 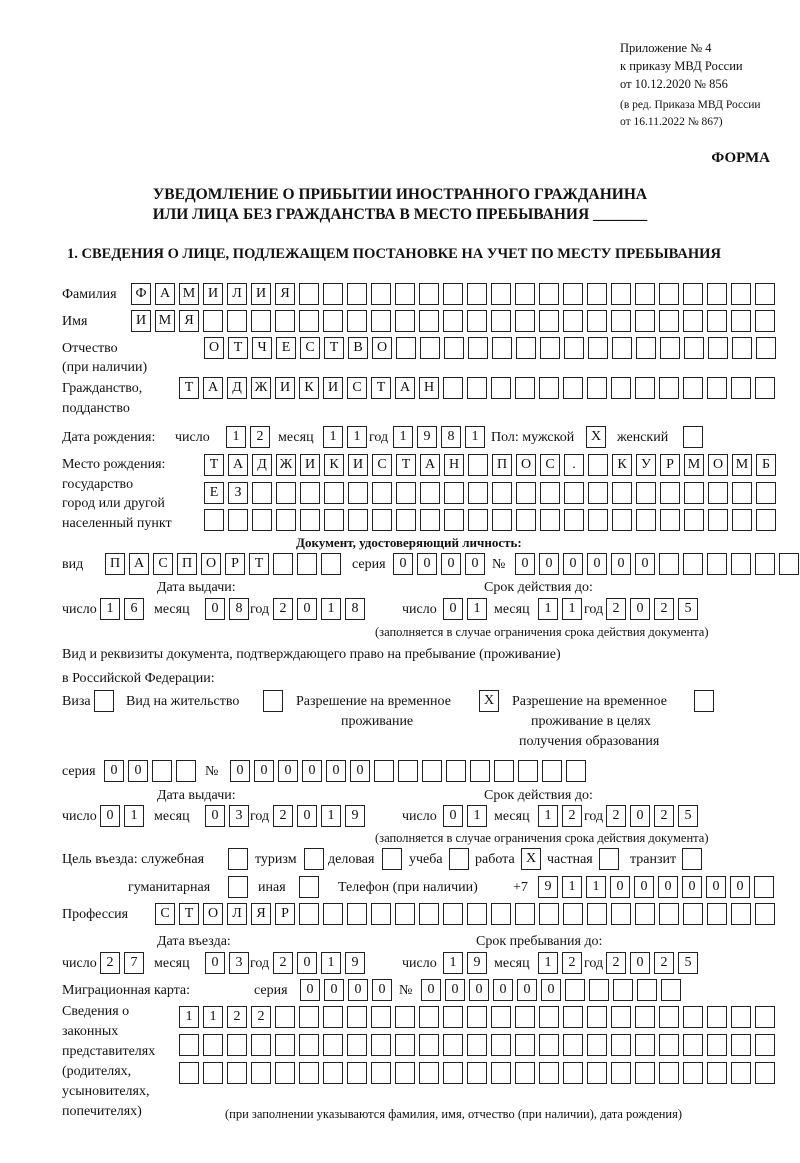 I want to click on char-cell: Е, so click(x=214, y=493).